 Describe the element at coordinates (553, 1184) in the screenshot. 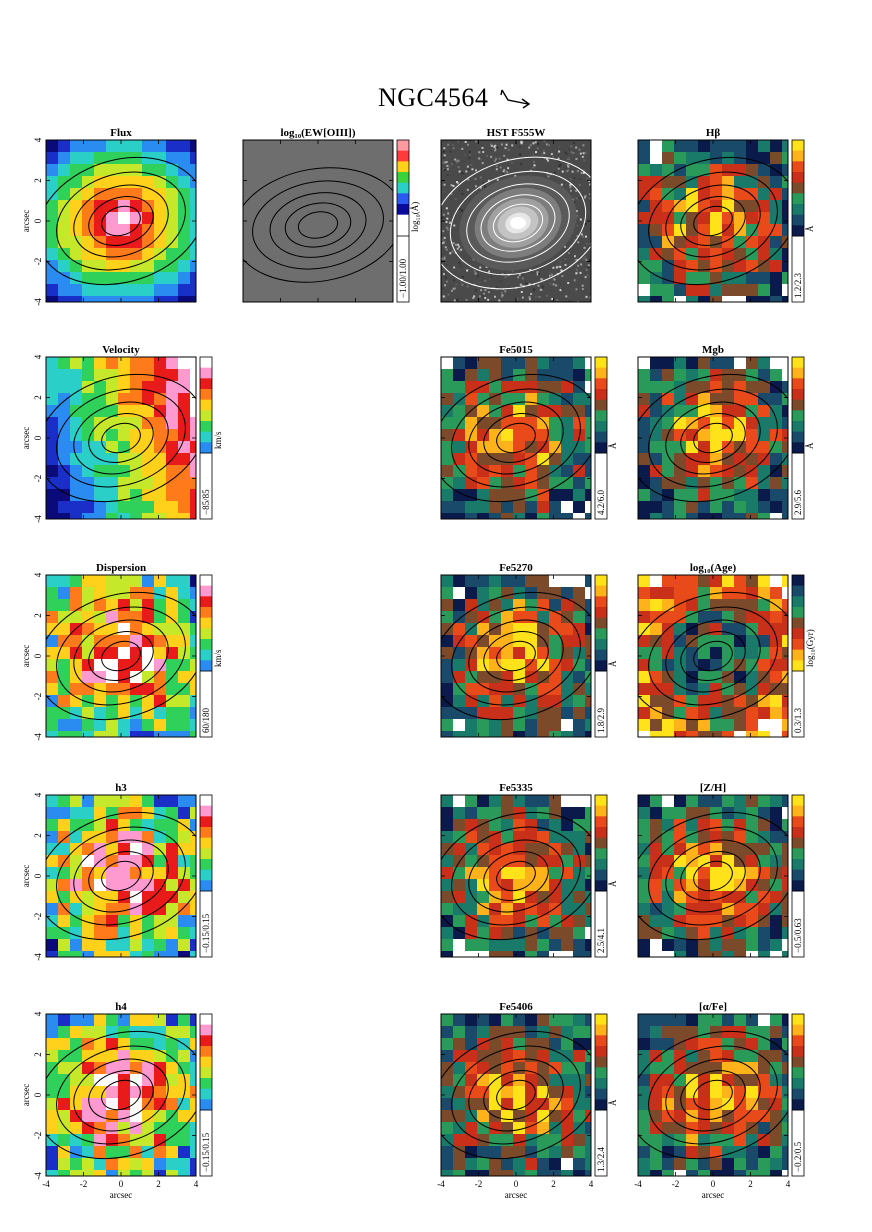

I see `x-tick-label: 2` at that location.